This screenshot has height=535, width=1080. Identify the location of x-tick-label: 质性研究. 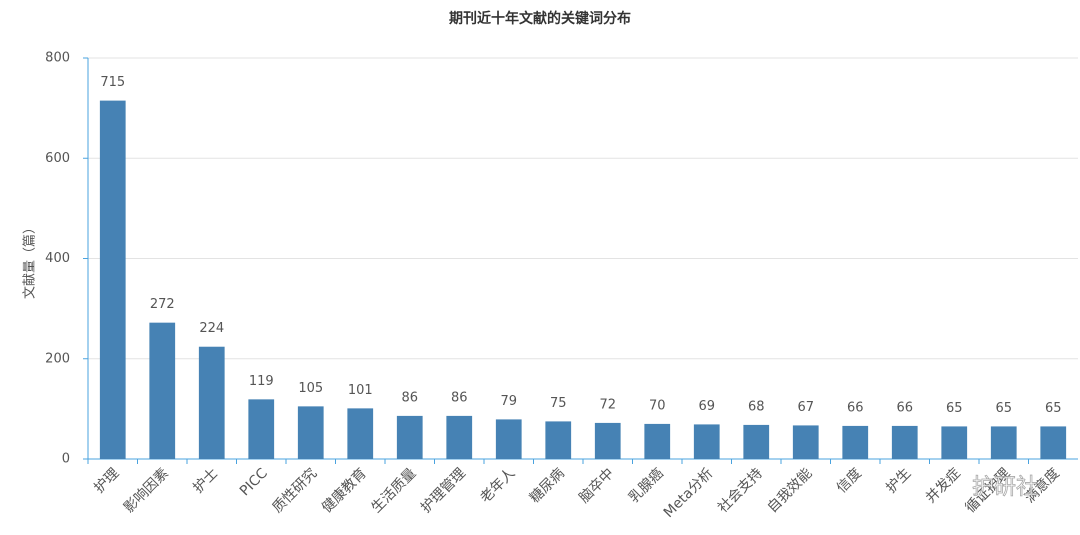
(294, 490).